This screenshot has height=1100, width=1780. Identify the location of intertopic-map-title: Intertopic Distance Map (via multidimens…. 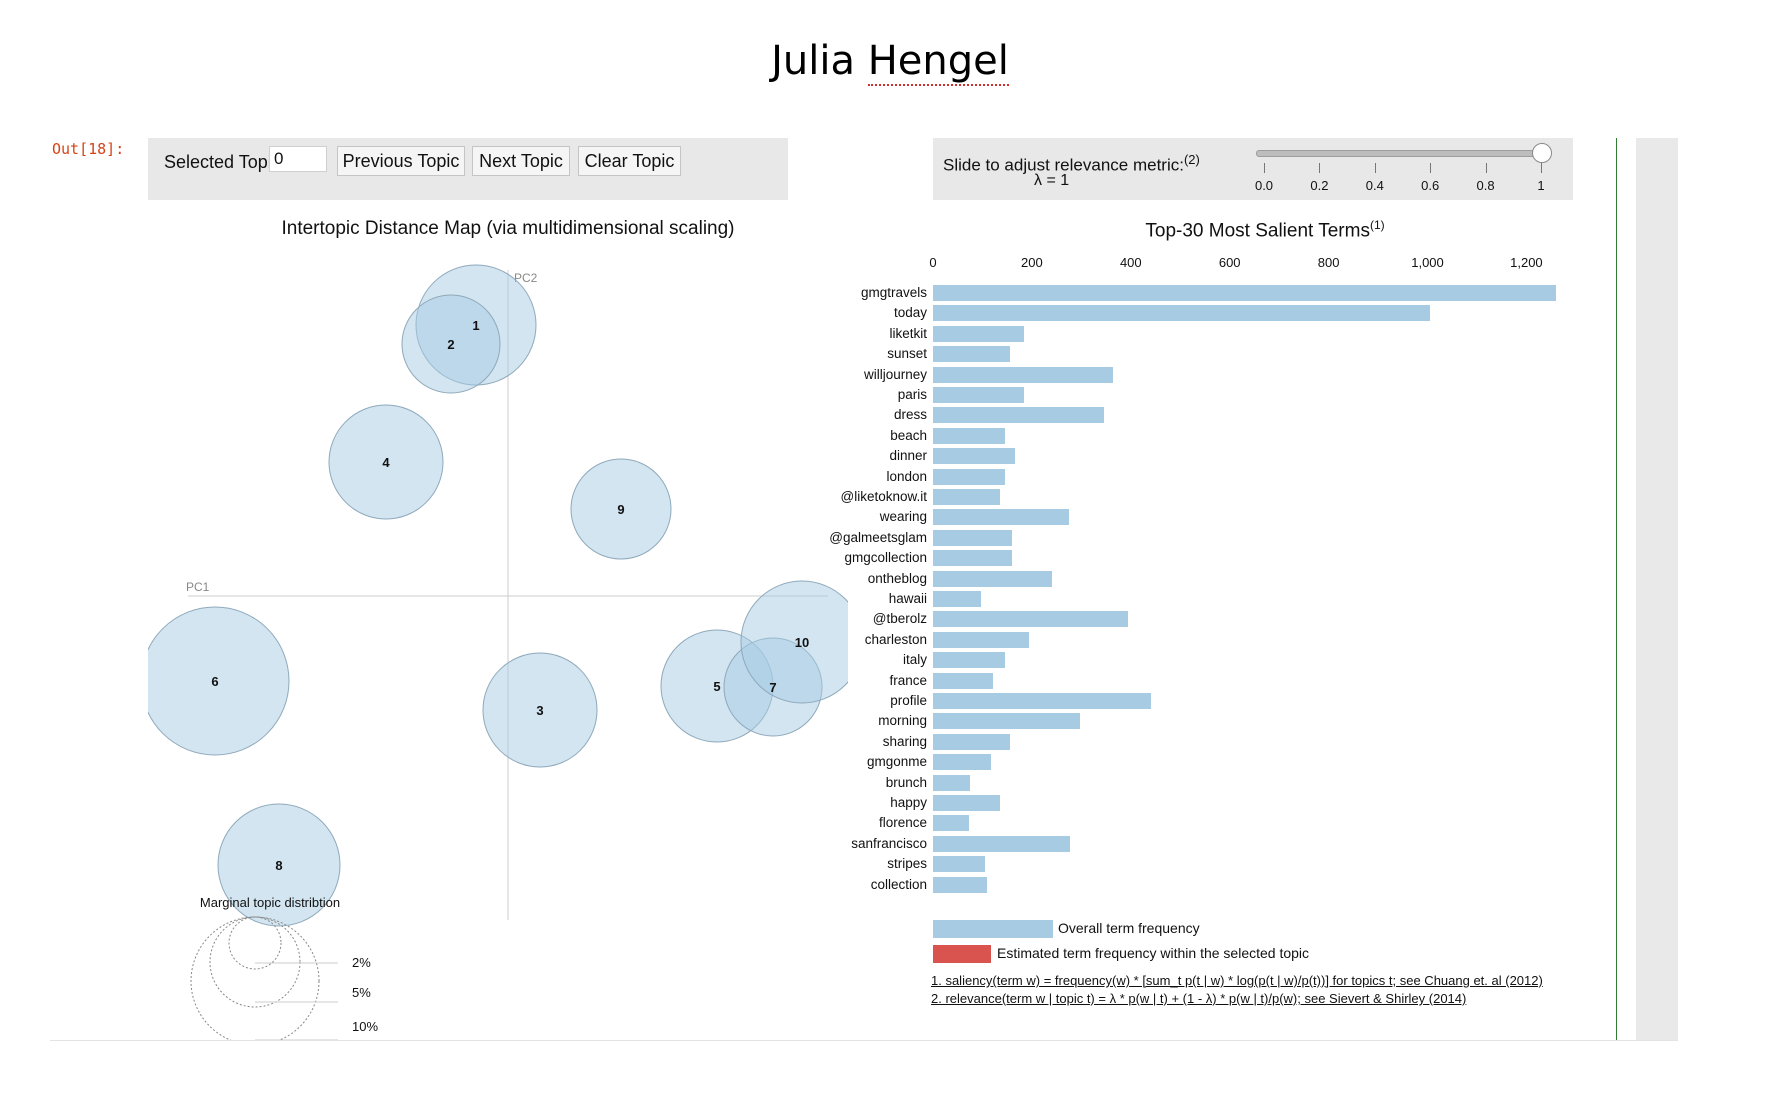
(508, 228).